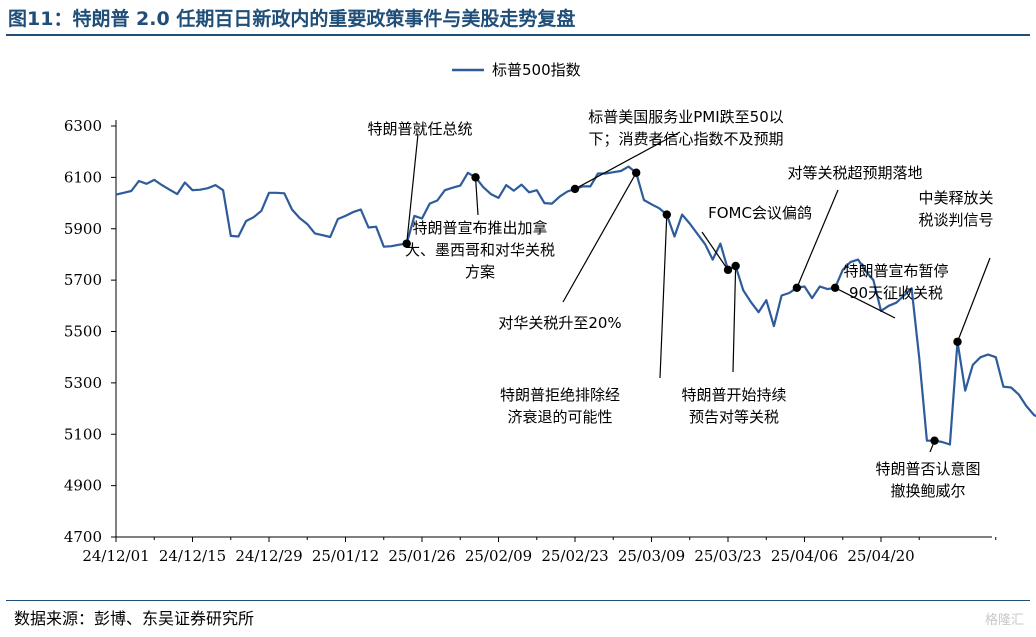 The height and width of the screenshot is (637, 1036). Describe the element at coordinates (421, 556) in the screenshot. I see `x-tick-label: 25/01/26` at that location.